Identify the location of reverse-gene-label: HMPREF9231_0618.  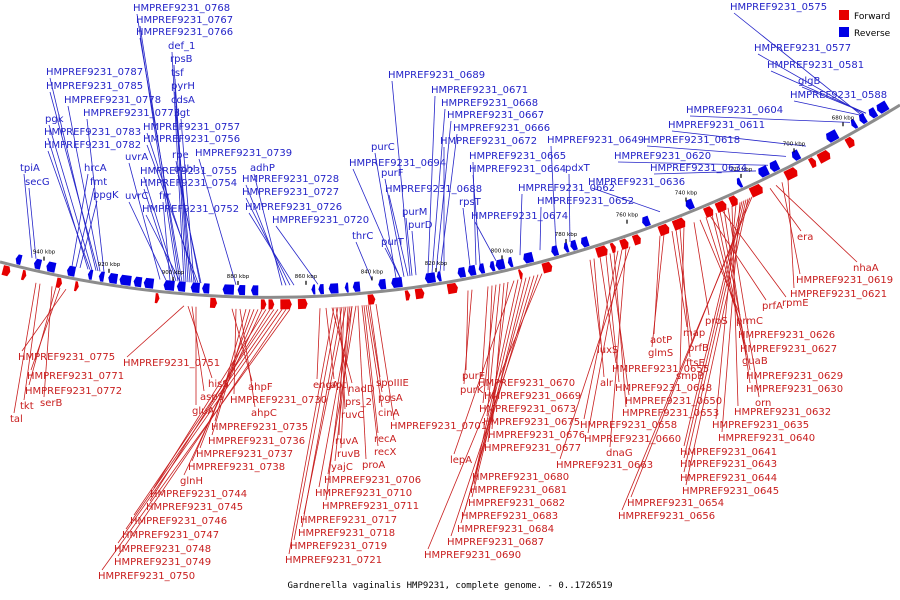
(691, 140).